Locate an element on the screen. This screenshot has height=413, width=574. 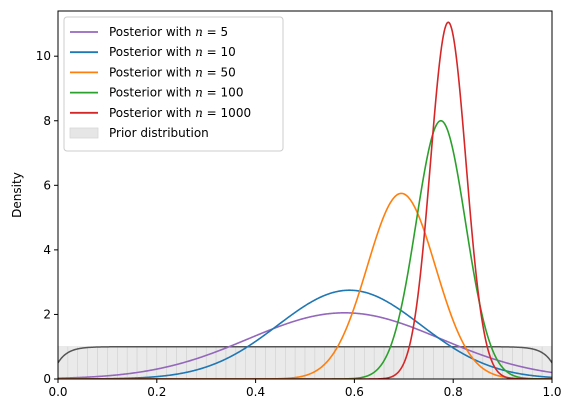
legend-entry-label: Posterior with n = 50 is located at coordinates (172, 72).